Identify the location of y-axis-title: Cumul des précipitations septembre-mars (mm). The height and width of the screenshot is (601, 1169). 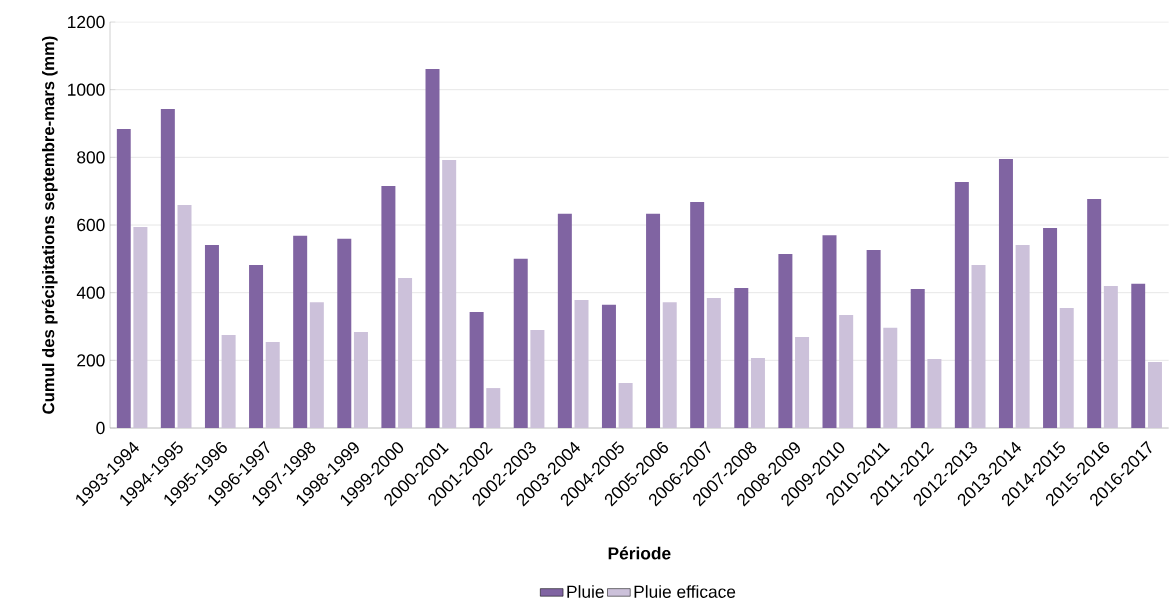
(49, 225).